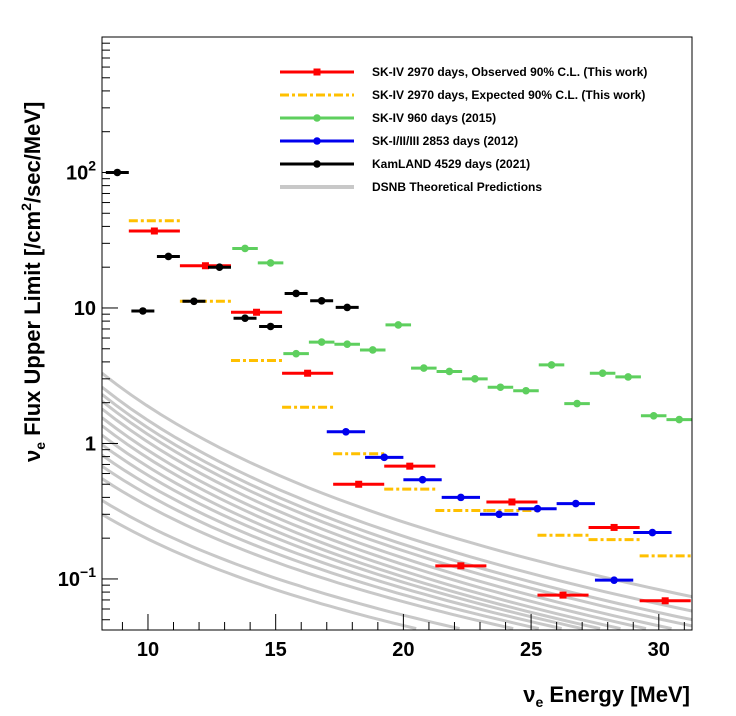  I want to click on x-tick-label: 15, so click(276, 650).